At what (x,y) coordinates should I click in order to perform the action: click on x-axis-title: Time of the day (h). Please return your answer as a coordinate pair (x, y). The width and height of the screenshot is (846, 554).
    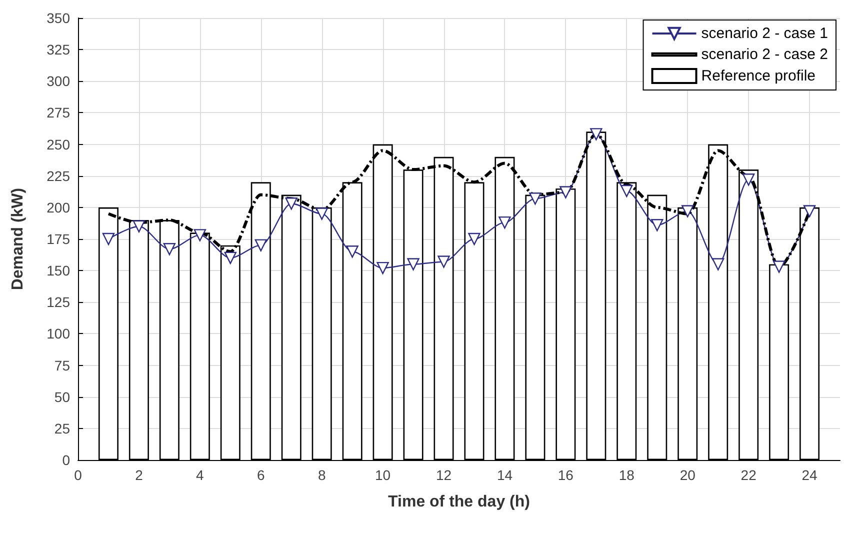
    Looking at the image, I should click on (459, 502).